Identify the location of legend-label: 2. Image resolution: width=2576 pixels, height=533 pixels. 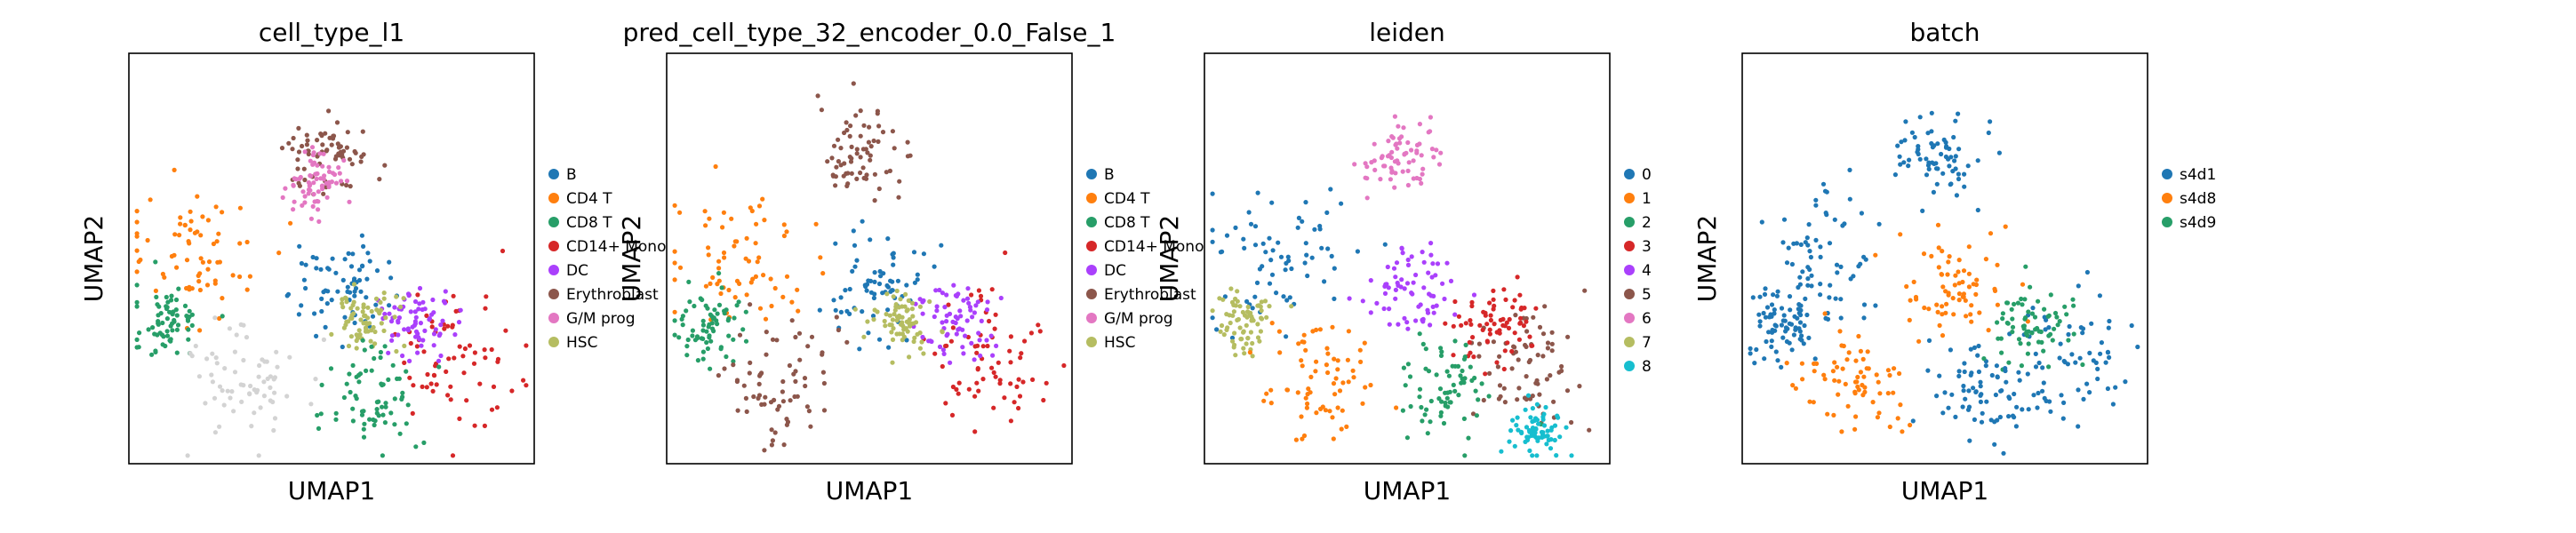
(1647, 223).